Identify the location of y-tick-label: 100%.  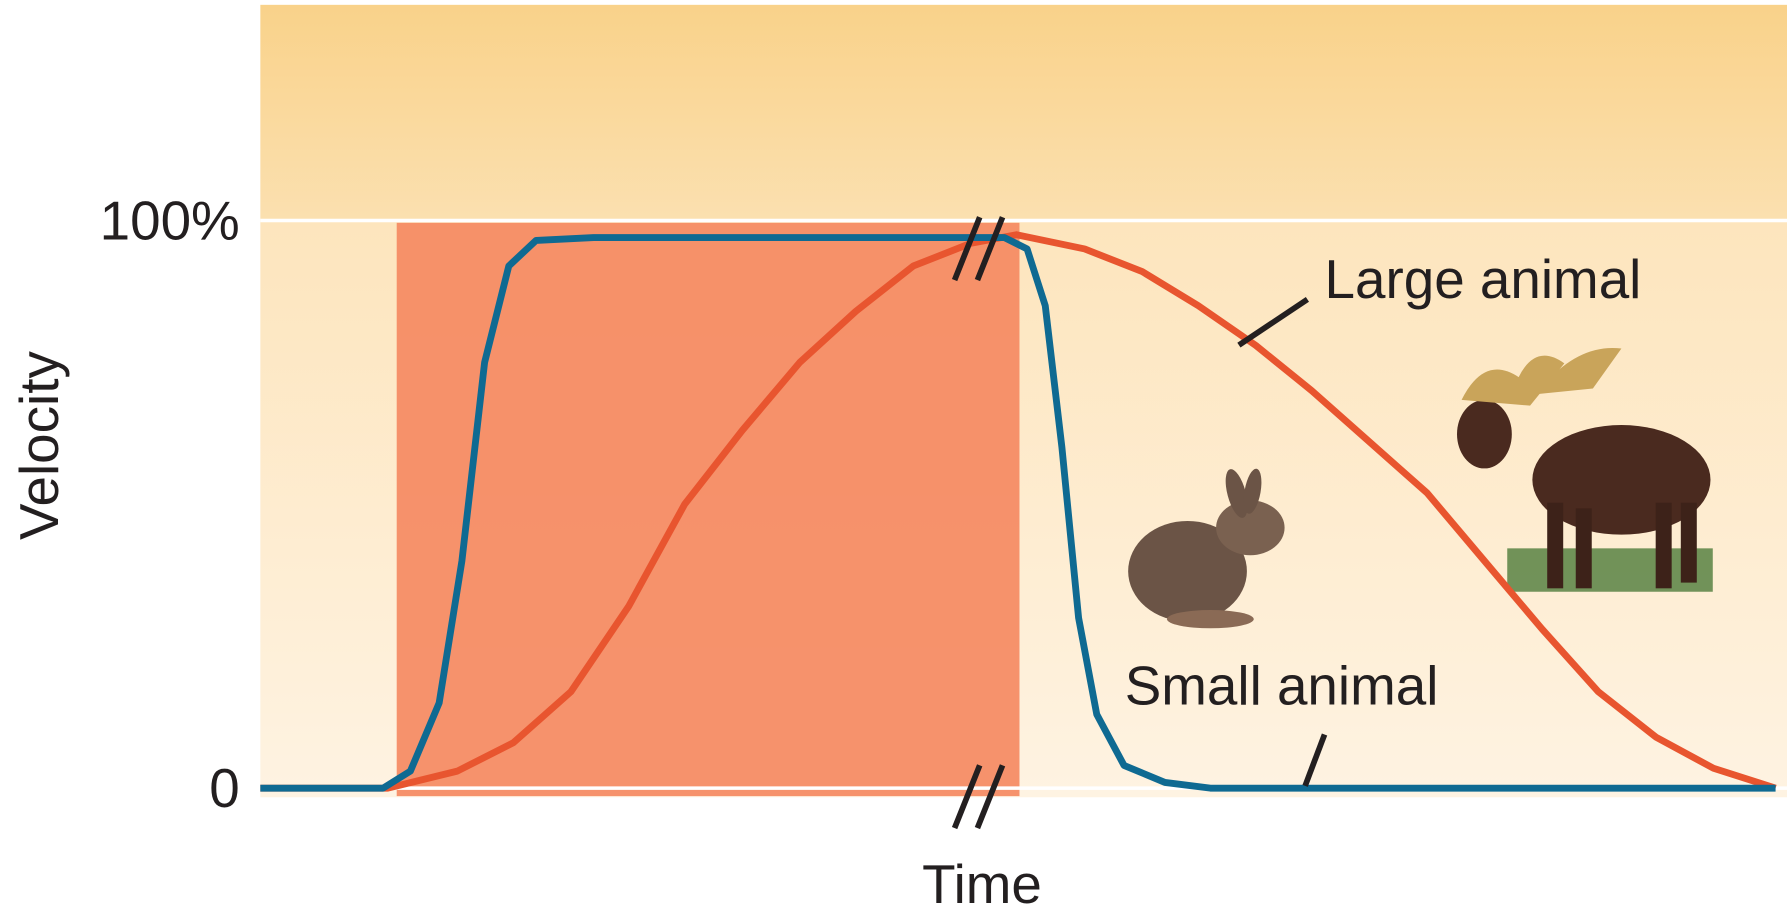
(170, 221).